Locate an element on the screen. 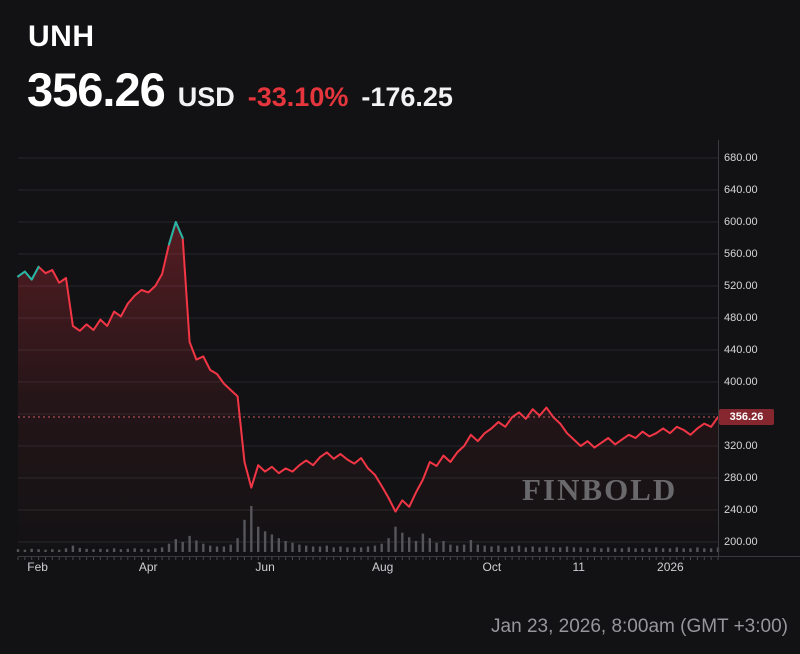 The image size is (800, 654). current-price: 356.26 is located at coordinates (96, 89).